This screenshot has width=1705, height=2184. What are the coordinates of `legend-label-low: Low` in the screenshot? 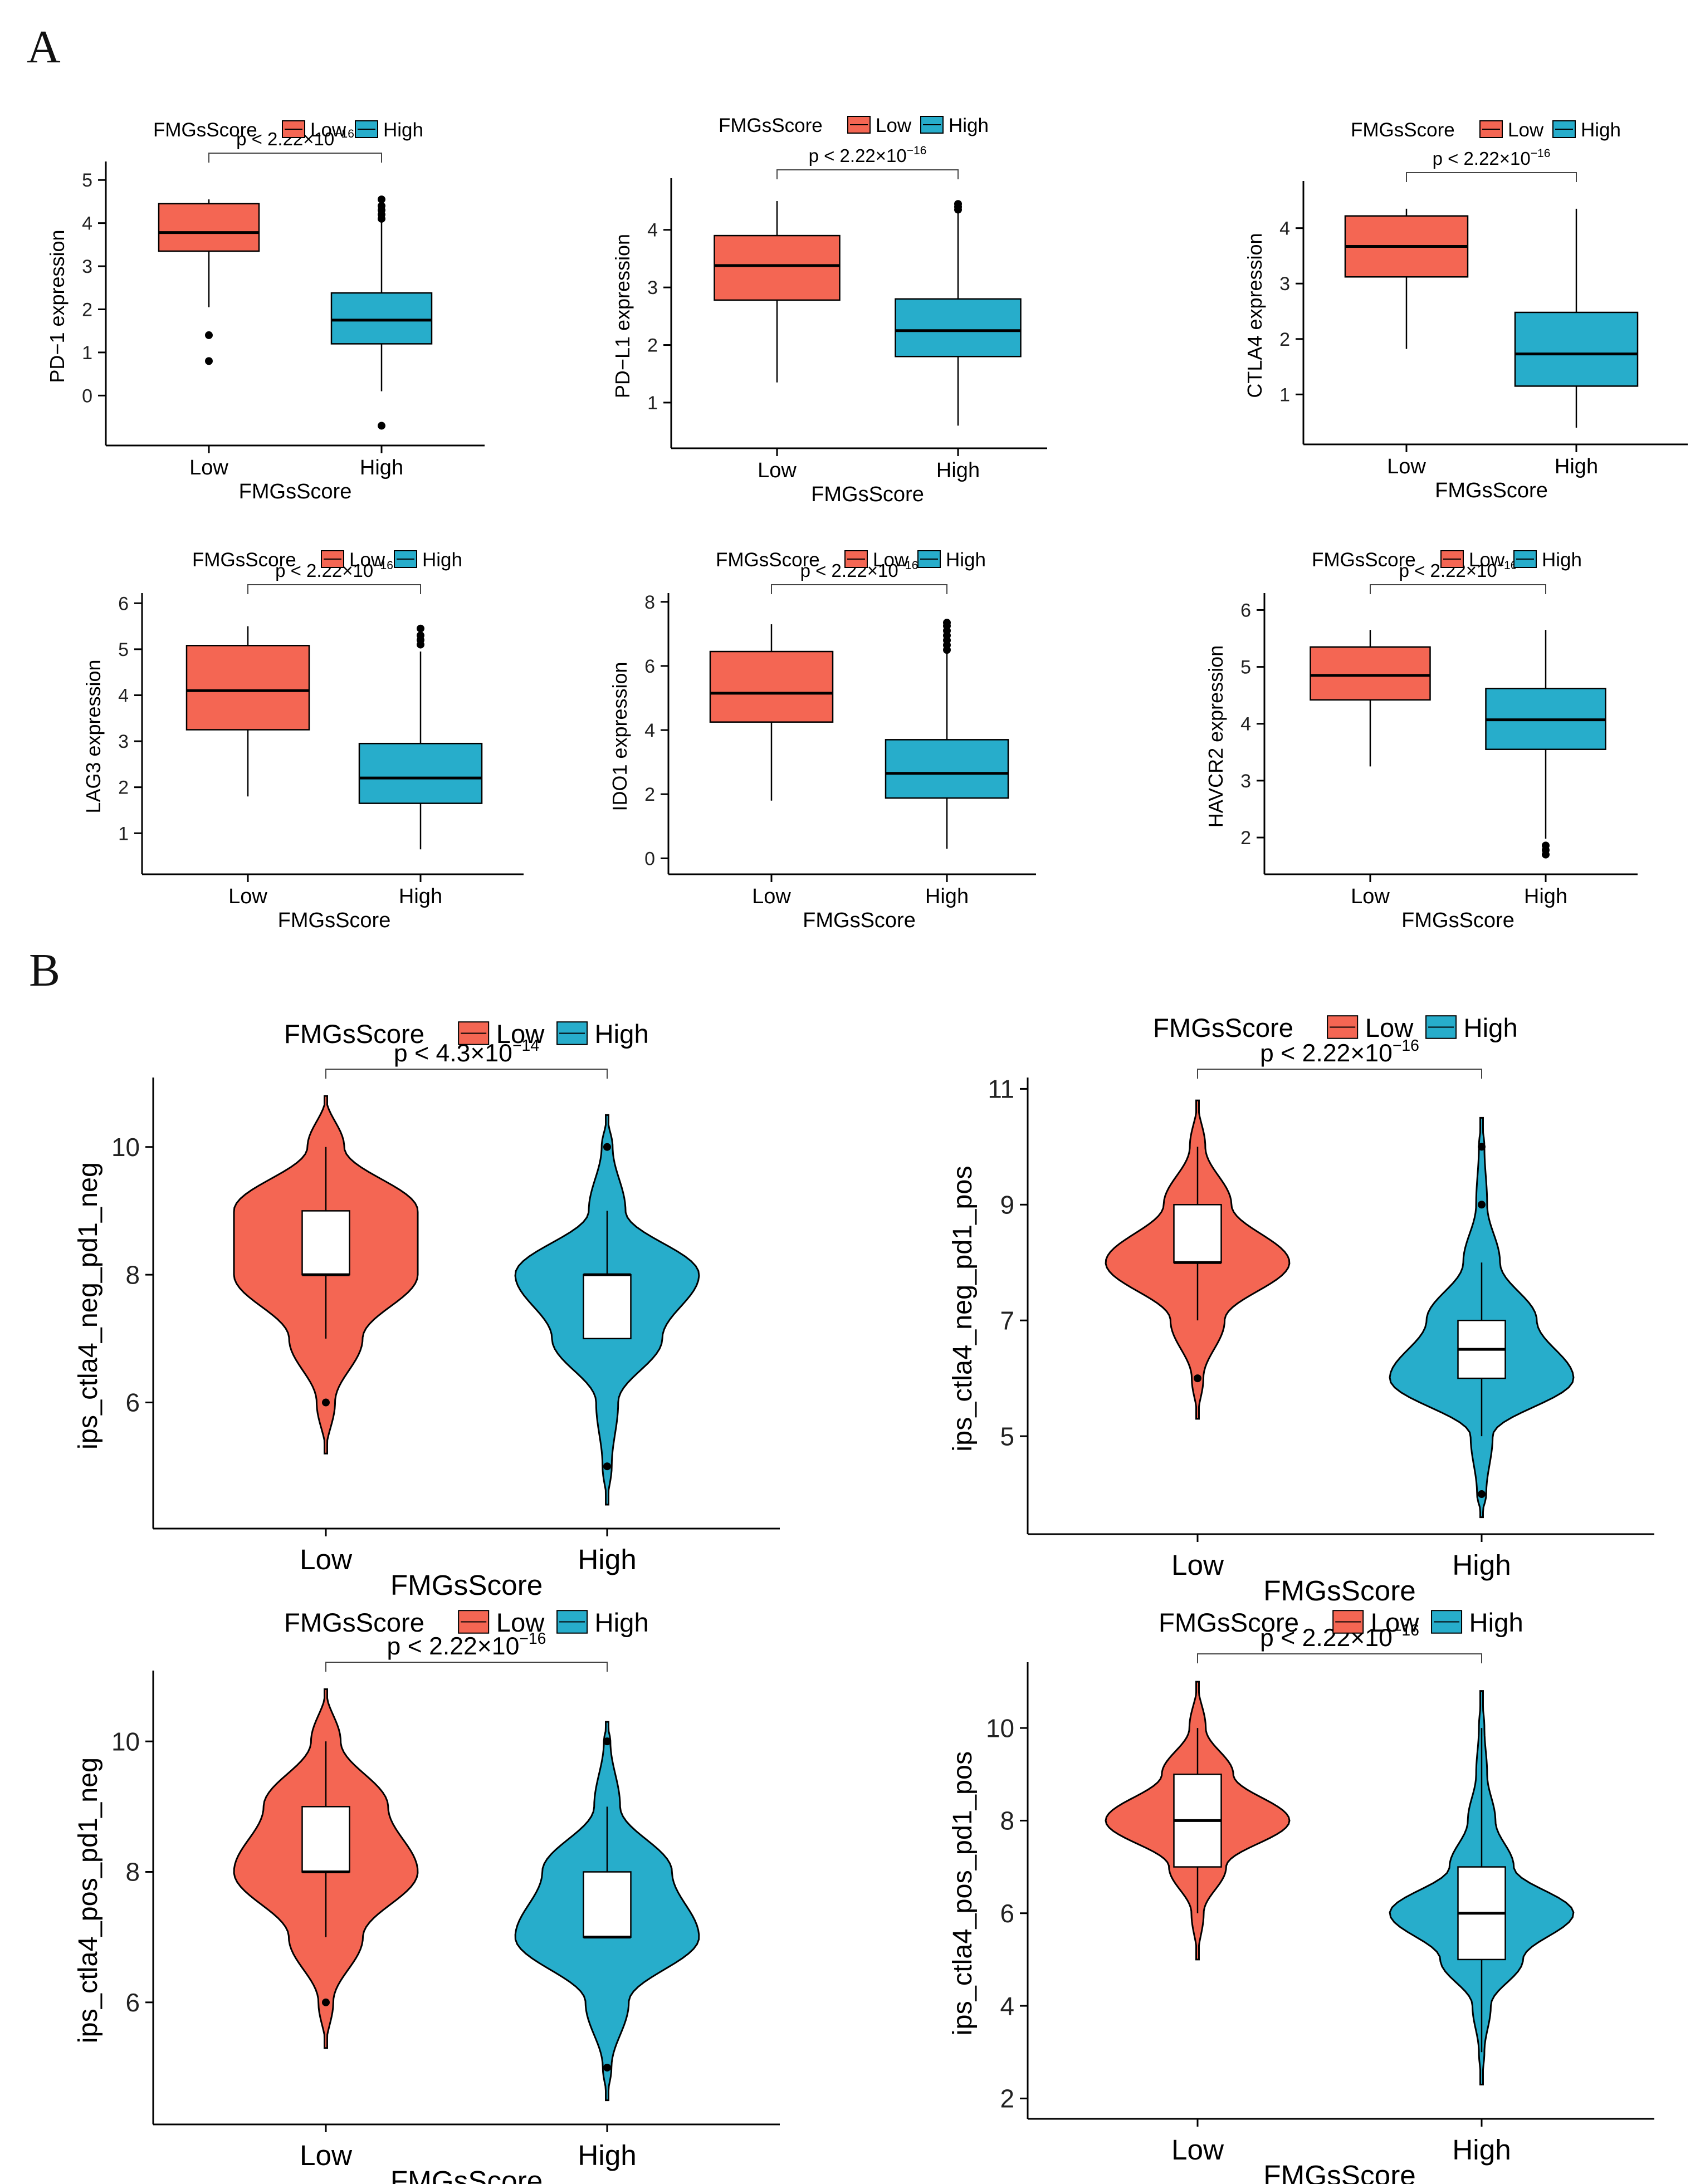 It's located at (1396, 1623).